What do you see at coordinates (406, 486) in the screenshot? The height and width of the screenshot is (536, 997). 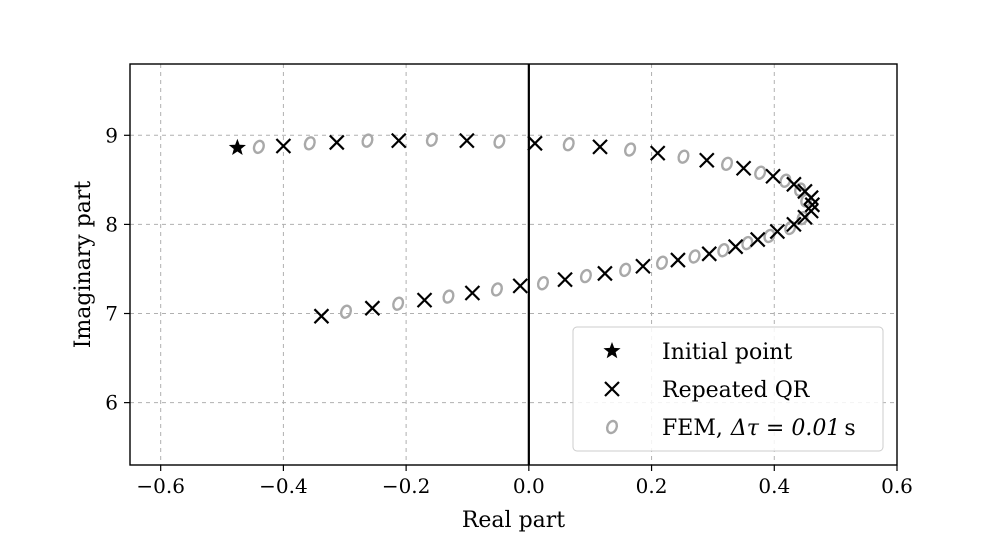 I see `x-tick-label: −0.2` at bounding box center [406, 486].